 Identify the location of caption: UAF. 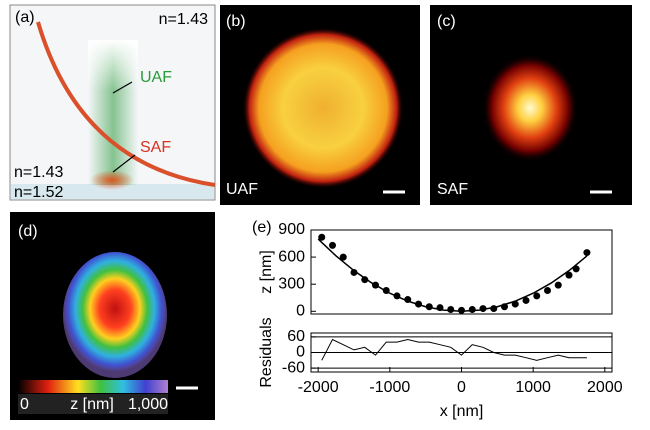
(242, 189).